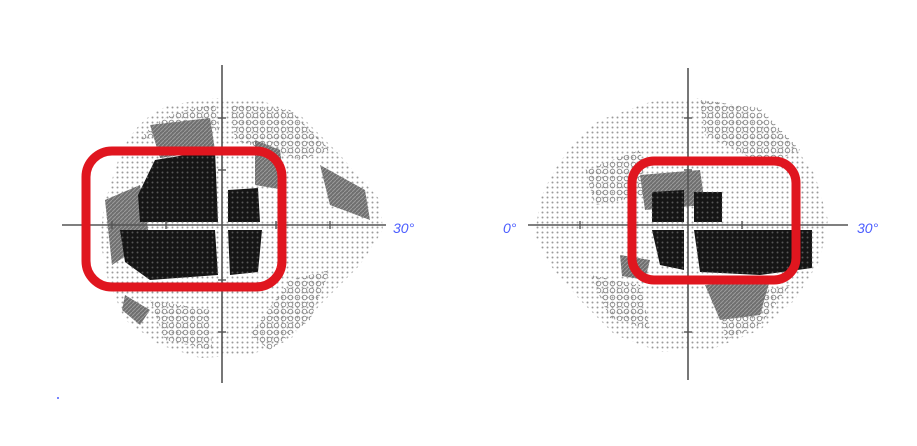 The width and height of the screenshot is (917, 446). What do you see at coordinates (404, 228) in the screenshot?
I see `left-field-right-label: 30°` at bounding box center [404, 228].